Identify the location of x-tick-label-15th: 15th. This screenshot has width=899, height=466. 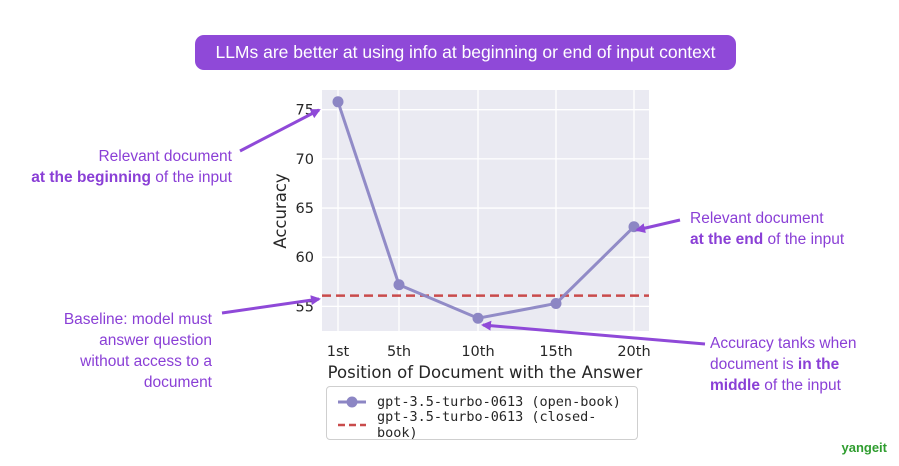
(555, 352).